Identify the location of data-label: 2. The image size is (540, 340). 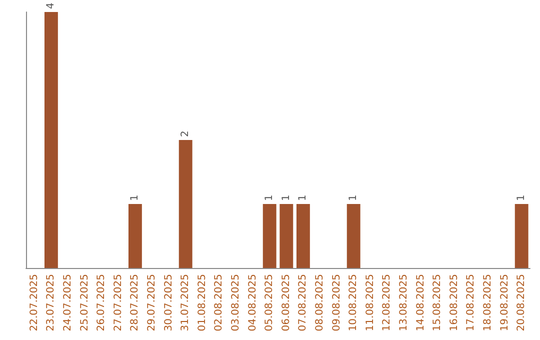
(186, 133).